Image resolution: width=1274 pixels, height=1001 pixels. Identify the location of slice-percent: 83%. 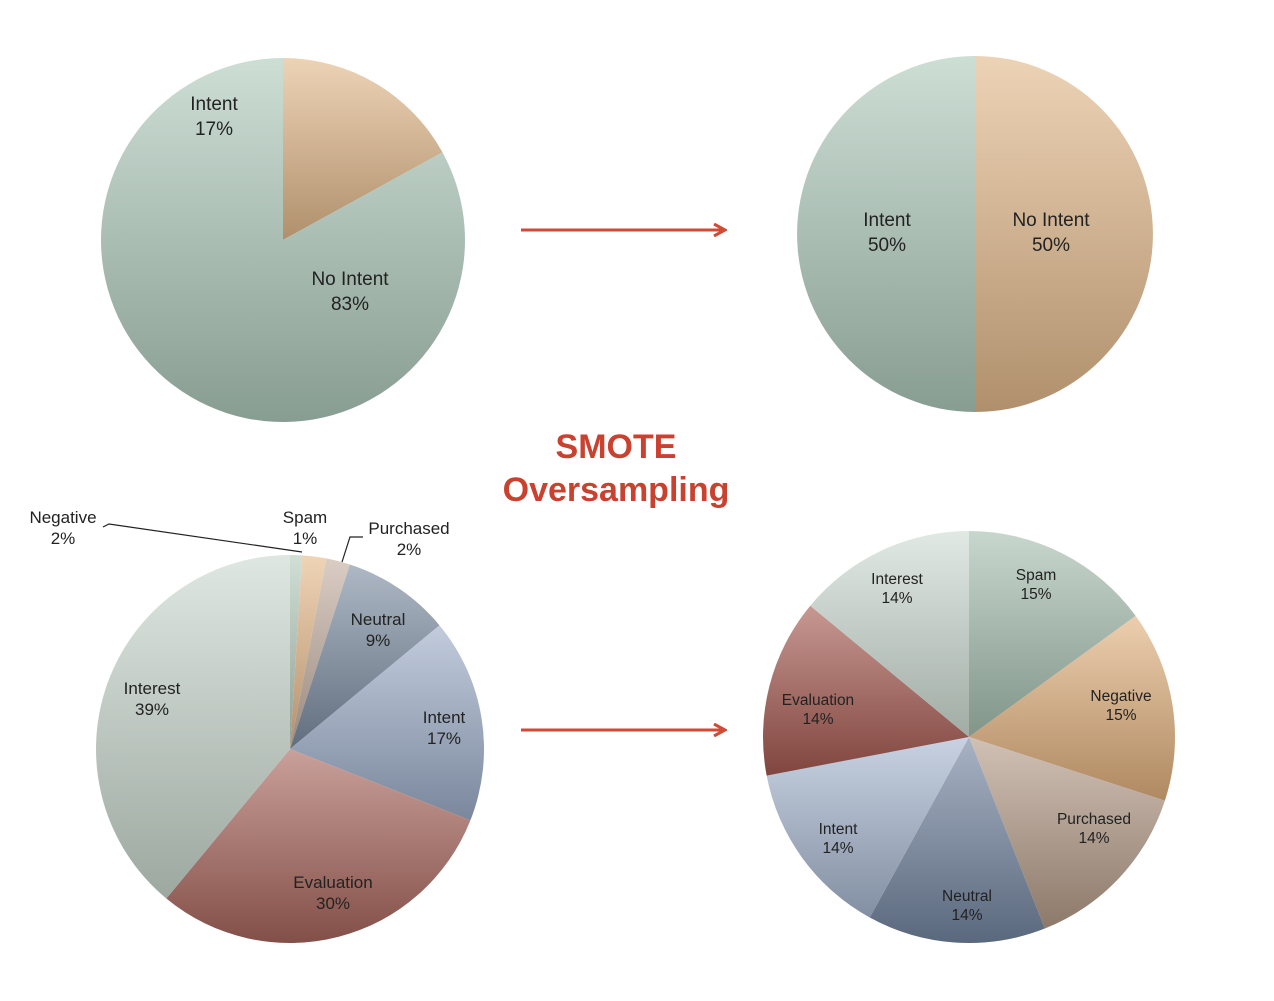
(350, 304).